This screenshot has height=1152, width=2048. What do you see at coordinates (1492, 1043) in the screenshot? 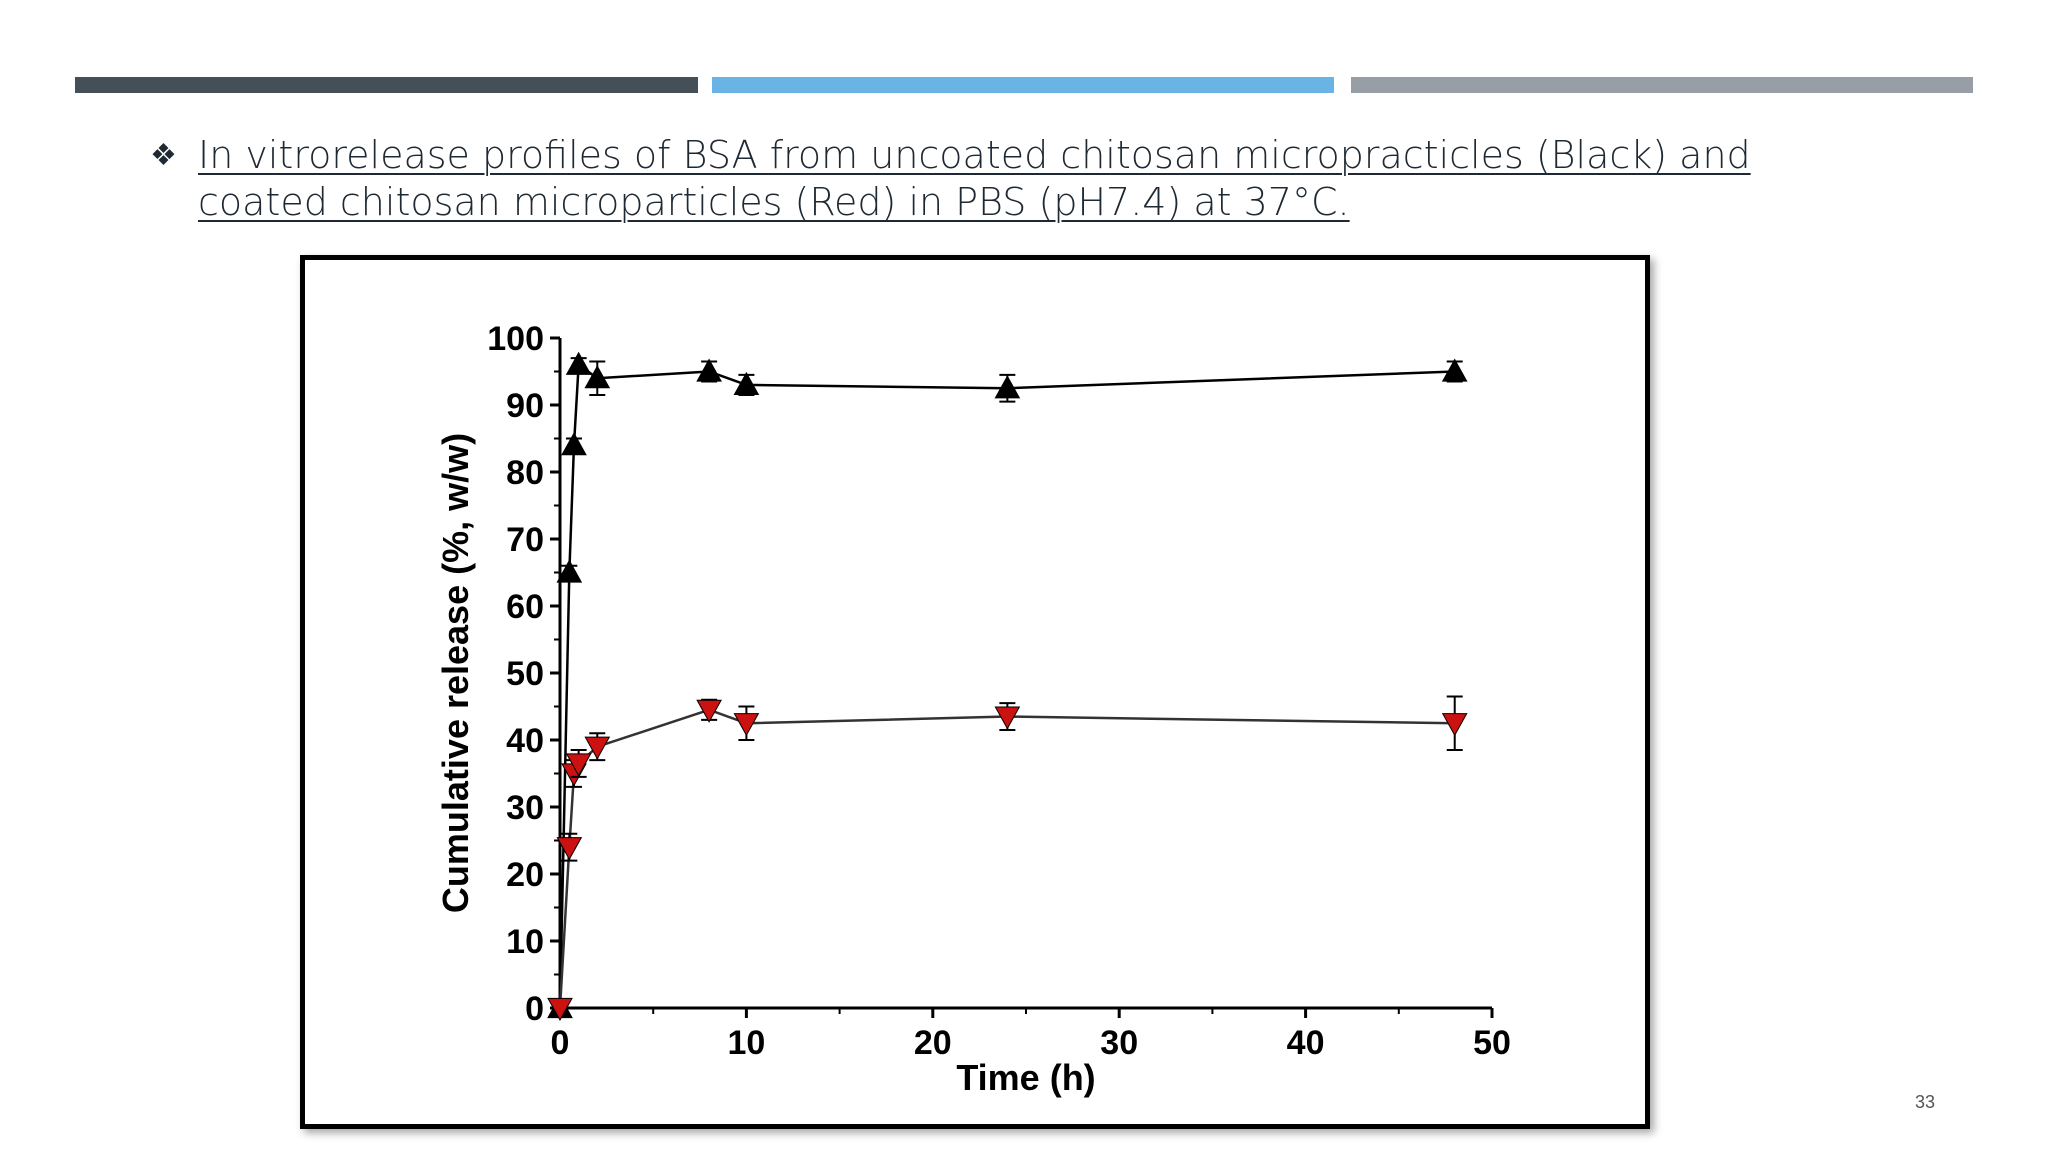
I see `x-tick-label: 50` at bounding box center [1492, 1043].